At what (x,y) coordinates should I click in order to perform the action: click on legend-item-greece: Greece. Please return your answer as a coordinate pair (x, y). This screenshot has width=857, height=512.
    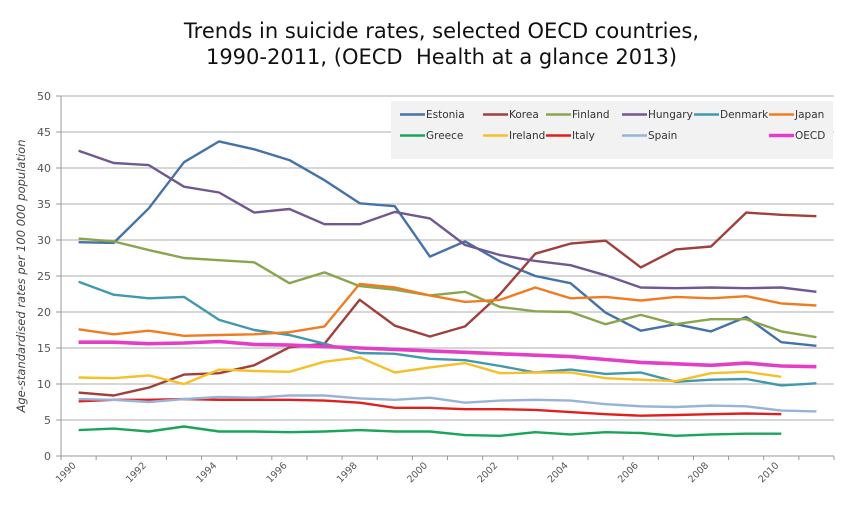
    Looking at the image, I should click on (431, 136).